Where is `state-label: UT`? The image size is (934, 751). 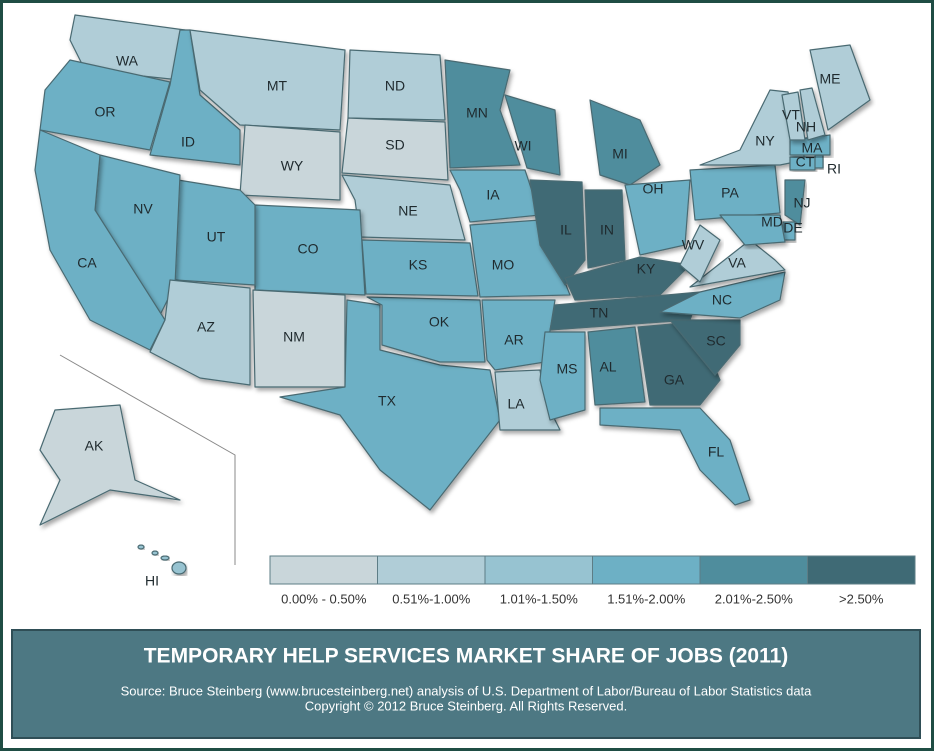 state-label: UT is located at coordinates (216, 237).